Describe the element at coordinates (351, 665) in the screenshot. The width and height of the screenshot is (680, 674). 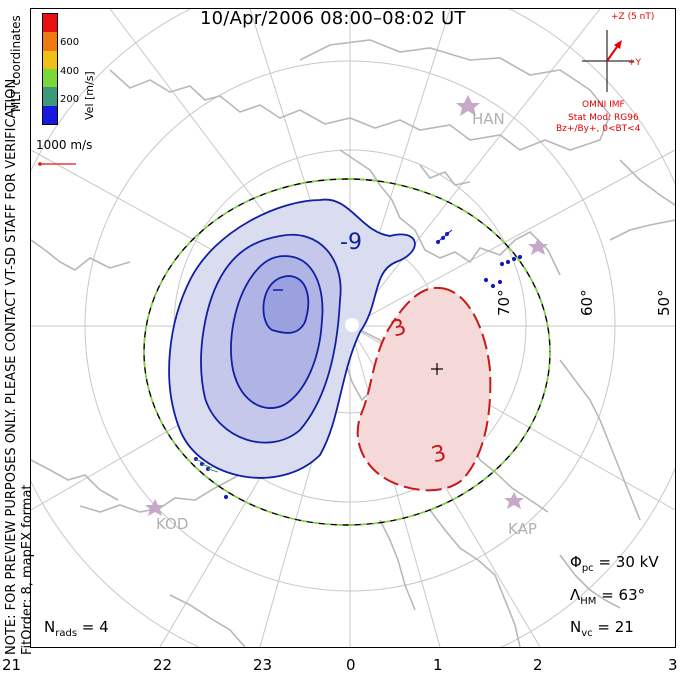
I see `mlt-label-0: 0` at that location.